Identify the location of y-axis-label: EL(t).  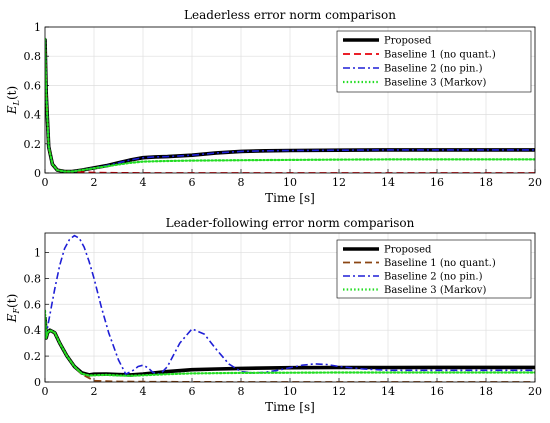
(13, 100).